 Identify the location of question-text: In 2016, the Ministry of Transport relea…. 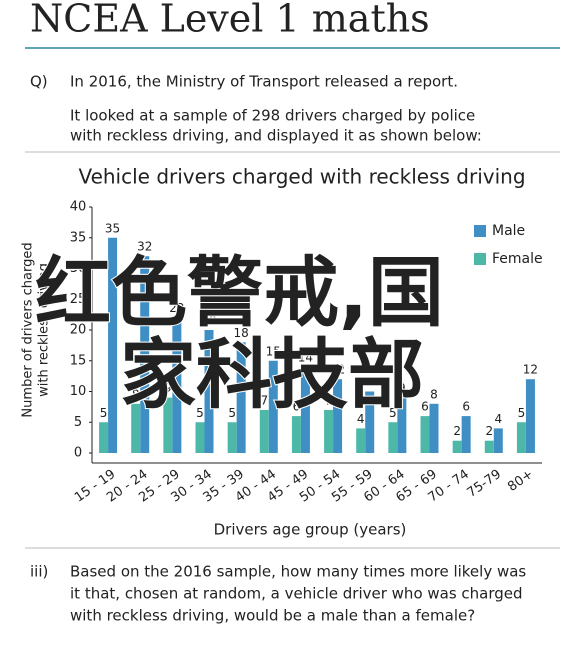
(264, 82).